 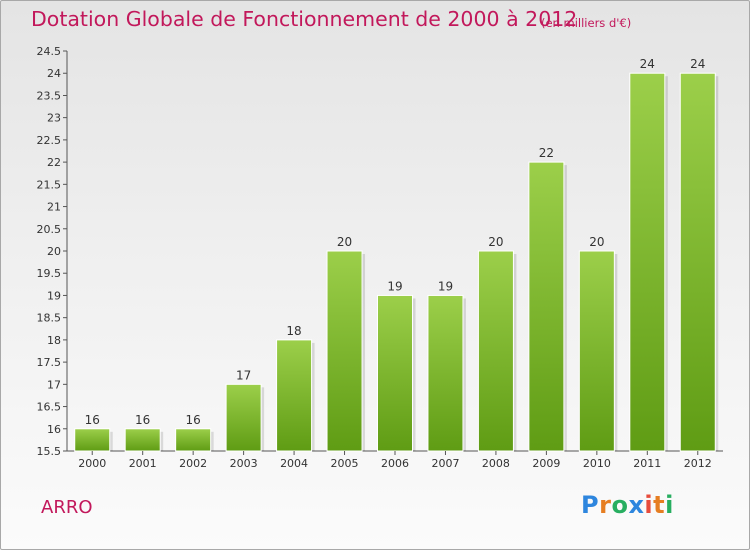 I want to click on y-tick-label: 16, so click(x=54, y=429).